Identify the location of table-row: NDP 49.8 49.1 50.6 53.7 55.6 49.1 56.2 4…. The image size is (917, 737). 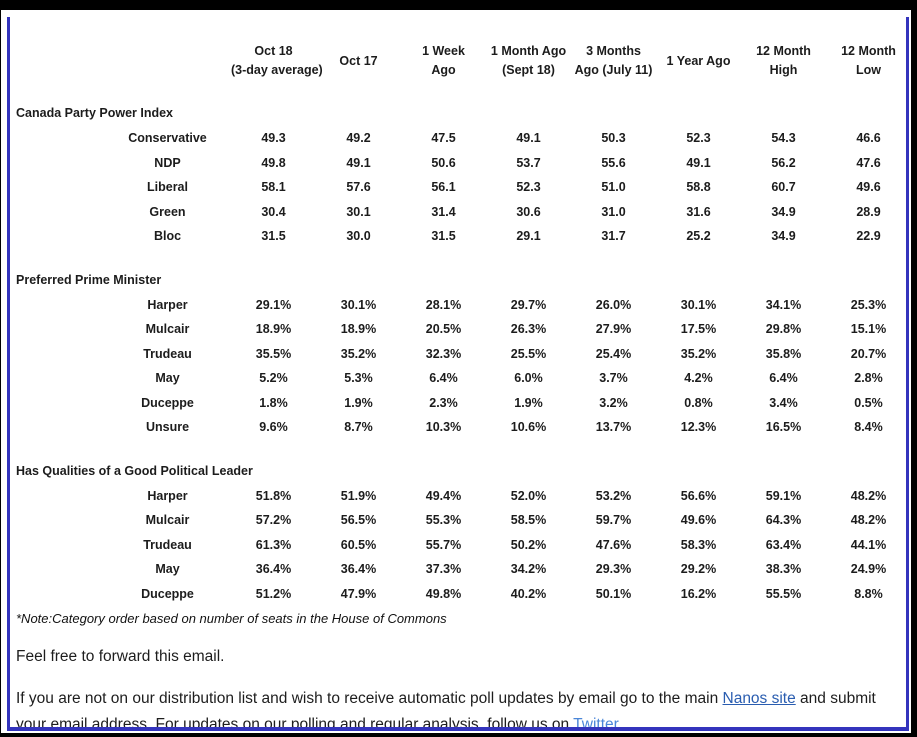
(461, 163).